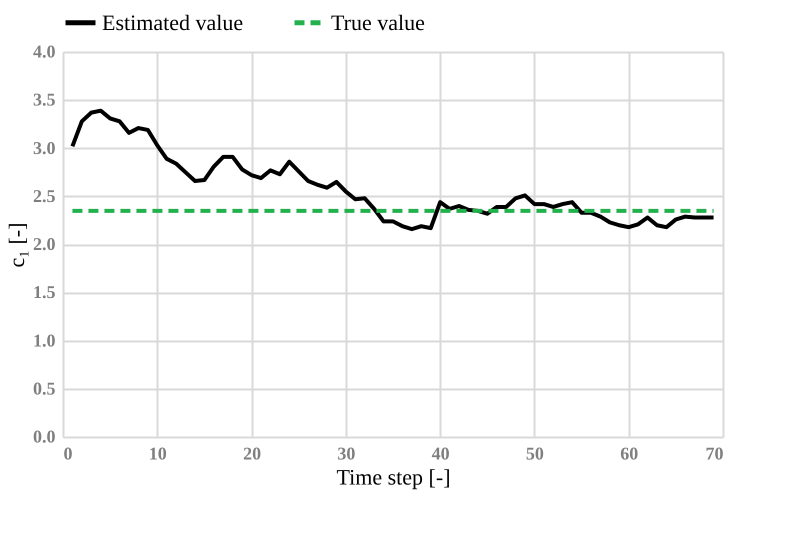  What do you see at coordinates (44, 196) in the screenshot?
I see `y-tick-label: 2.5` at bounding box center [44, 196].